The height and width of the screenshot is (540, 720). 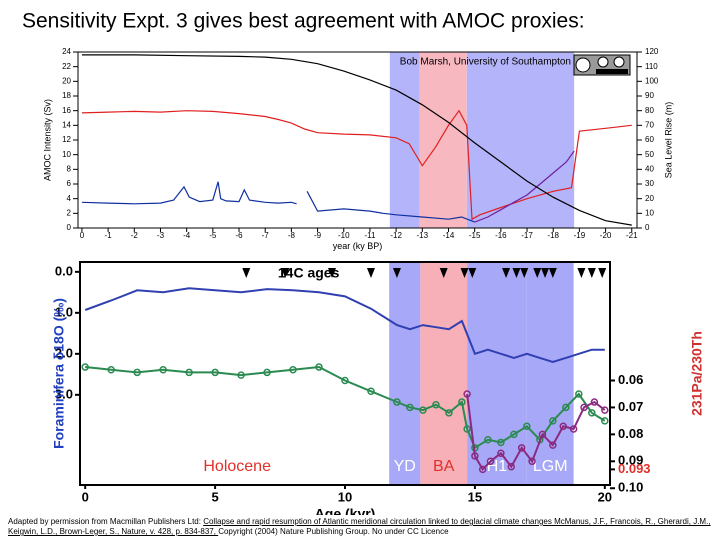 I want to click on y2-axis-label: Sea Level Rise (m), so click(x=668, y=140).